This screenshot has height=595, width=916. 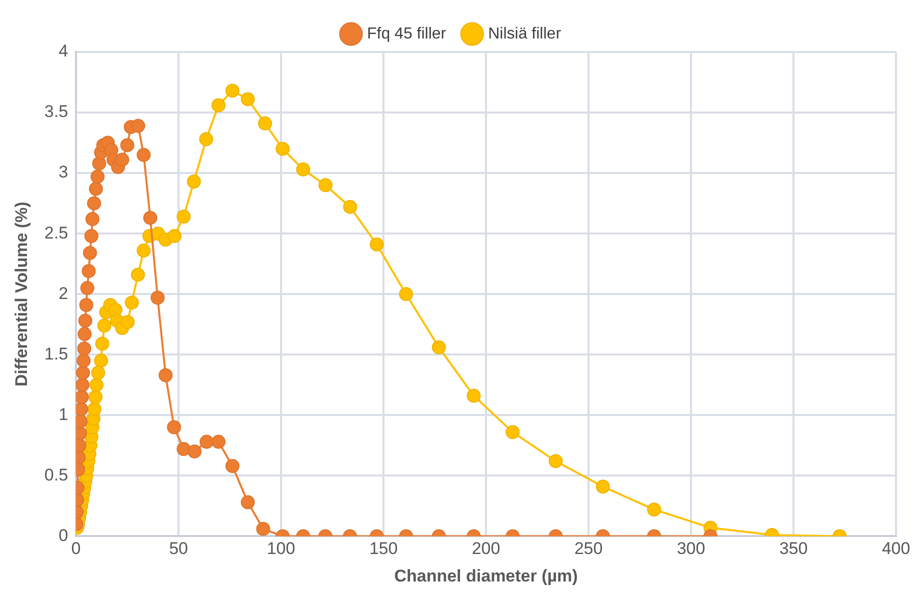 I want to click on y-tick-label: 2, so click(x=63, y=293).